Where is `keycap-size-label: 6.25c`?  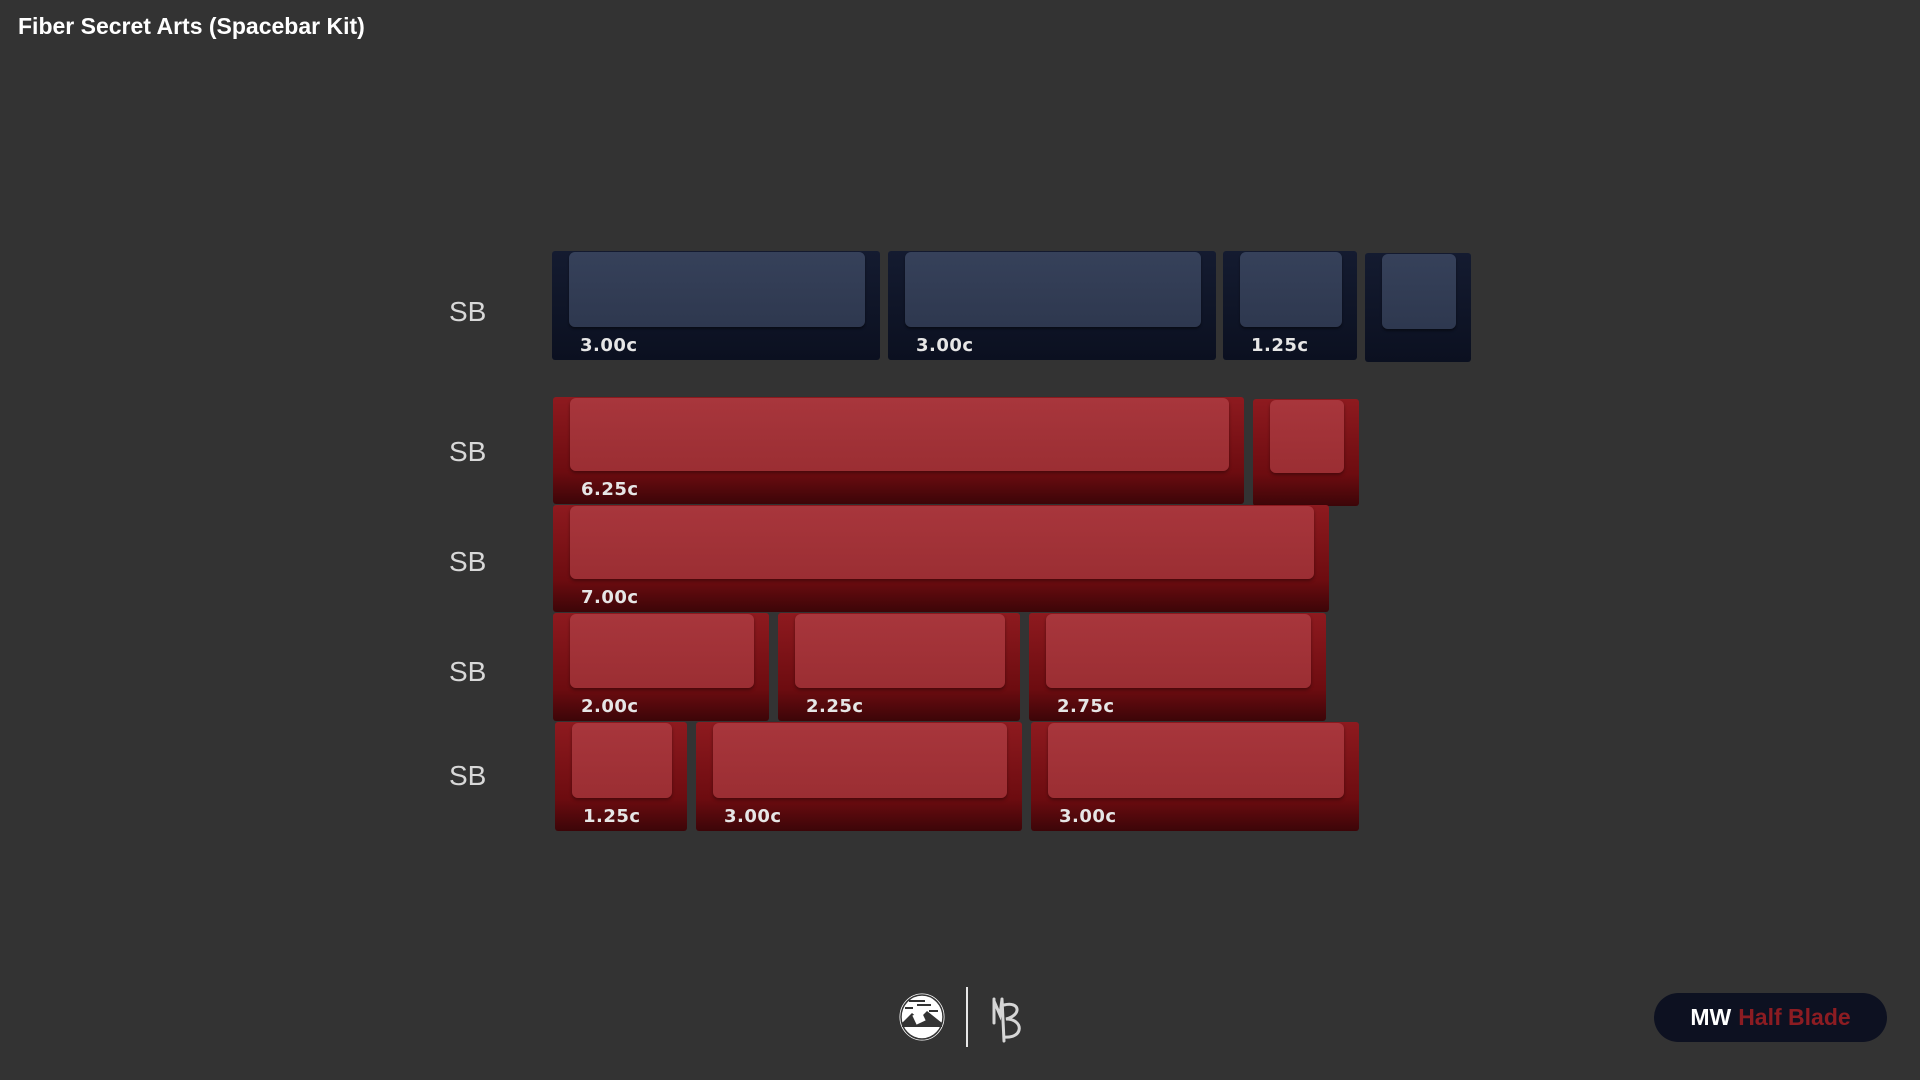
keycap-size-label: 6.25c is located at coordinates (610, 489).